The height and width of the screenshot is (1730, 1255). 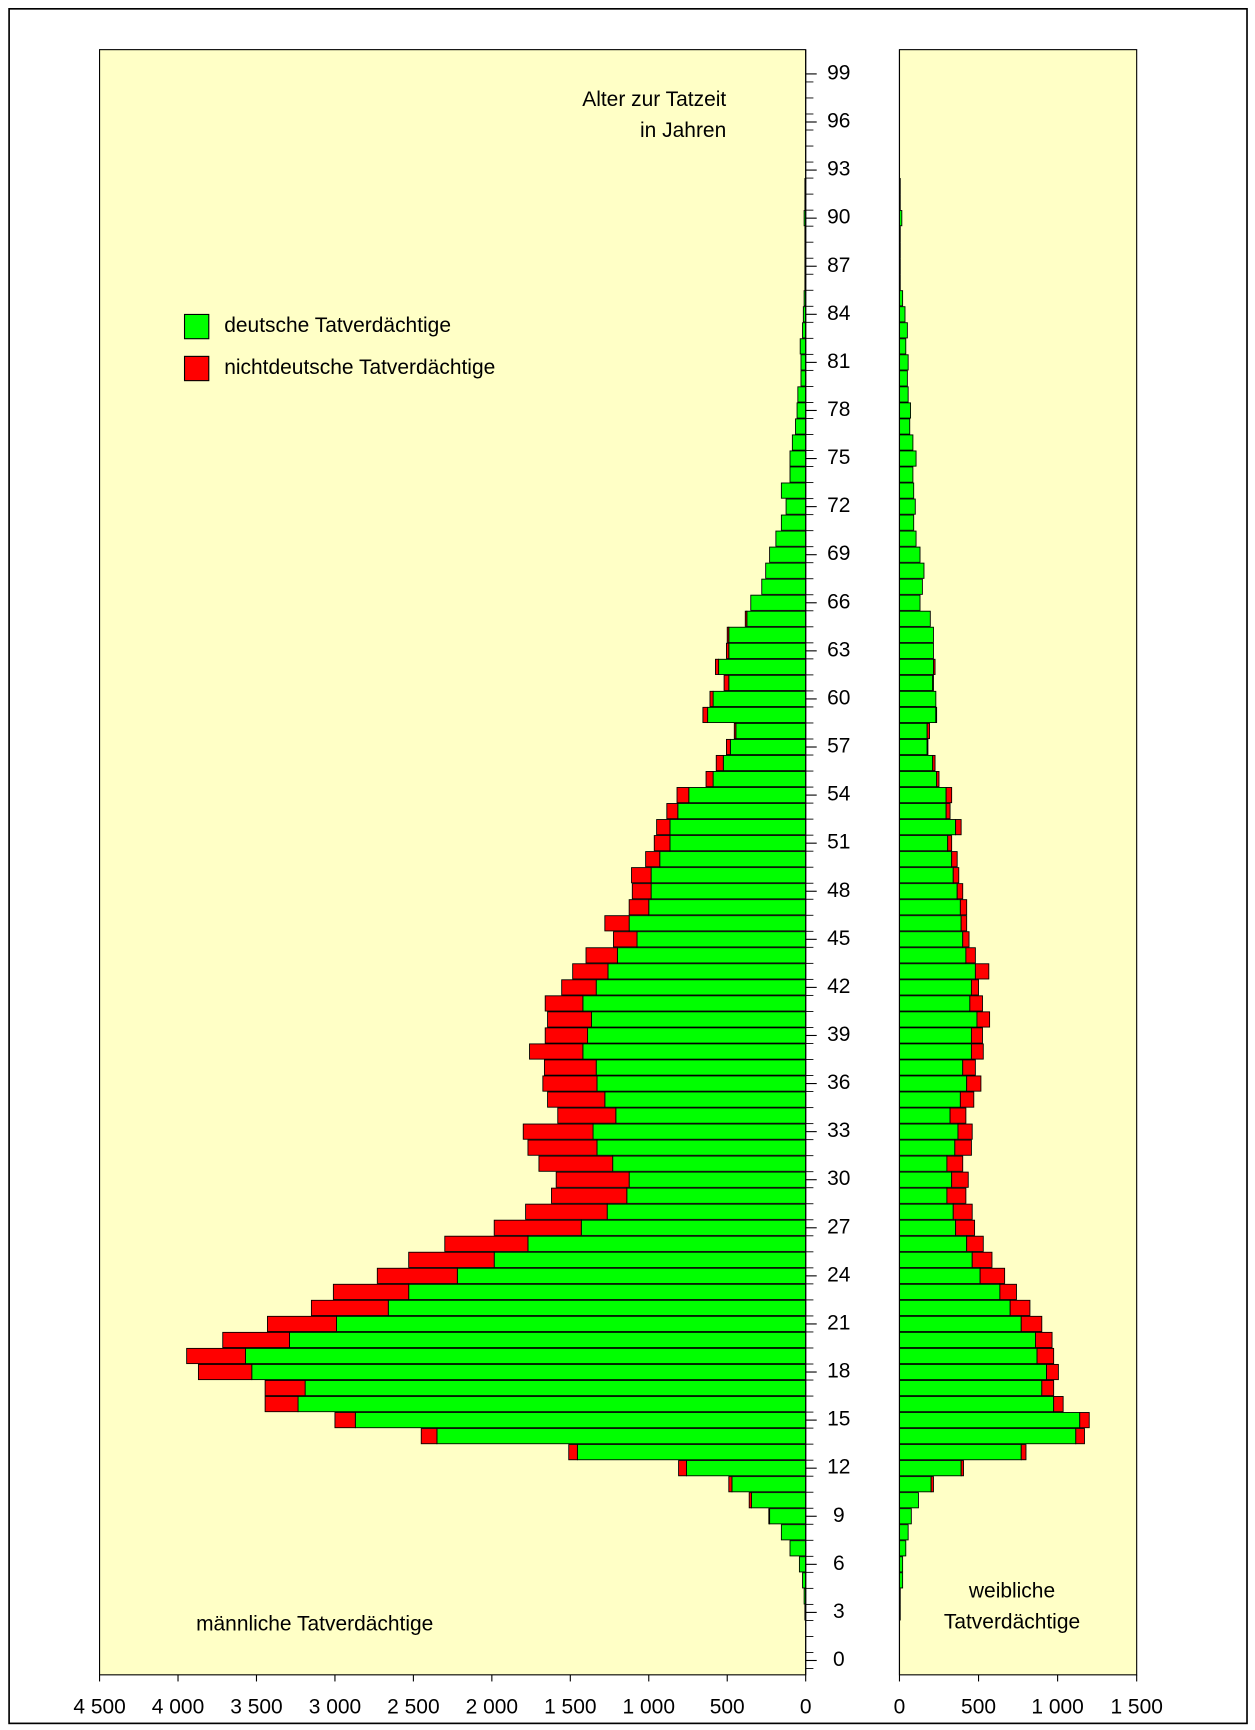 I want to click on age-label: 63, so click(x=838, y=649).